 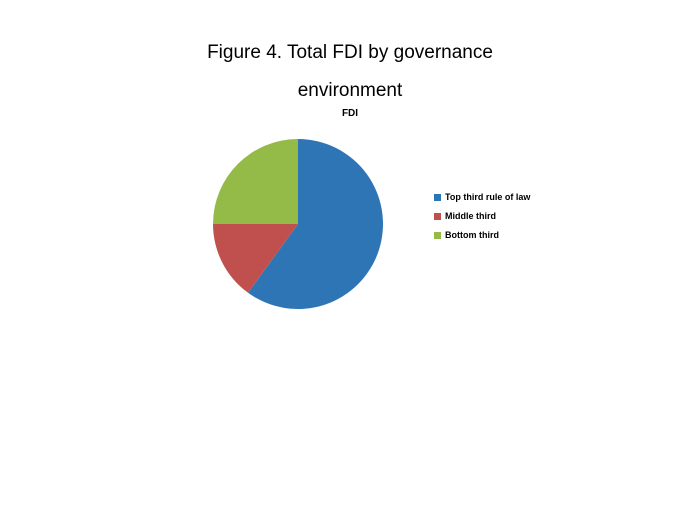 What do you see at coordinates (255, 258) in the screenshot?
I see `pie-slice-middle-third` at bounding box center [255, 258].